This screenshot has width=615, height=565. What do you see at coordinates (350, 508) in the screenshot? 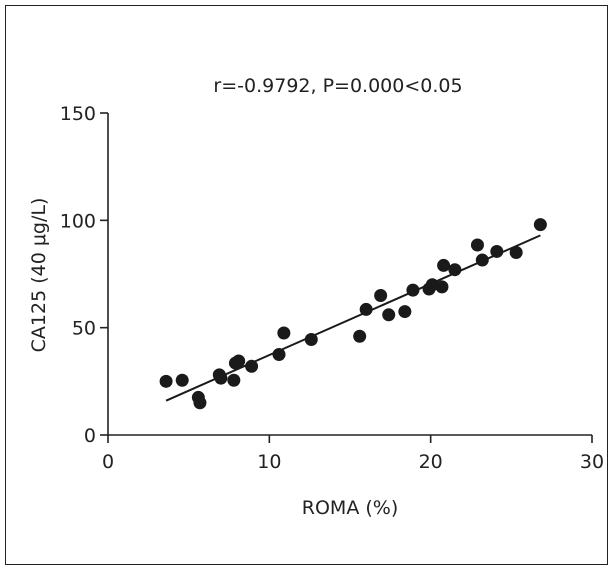
I see `x-axis-label: ROMA (%)` at bounding box center [350, 508].